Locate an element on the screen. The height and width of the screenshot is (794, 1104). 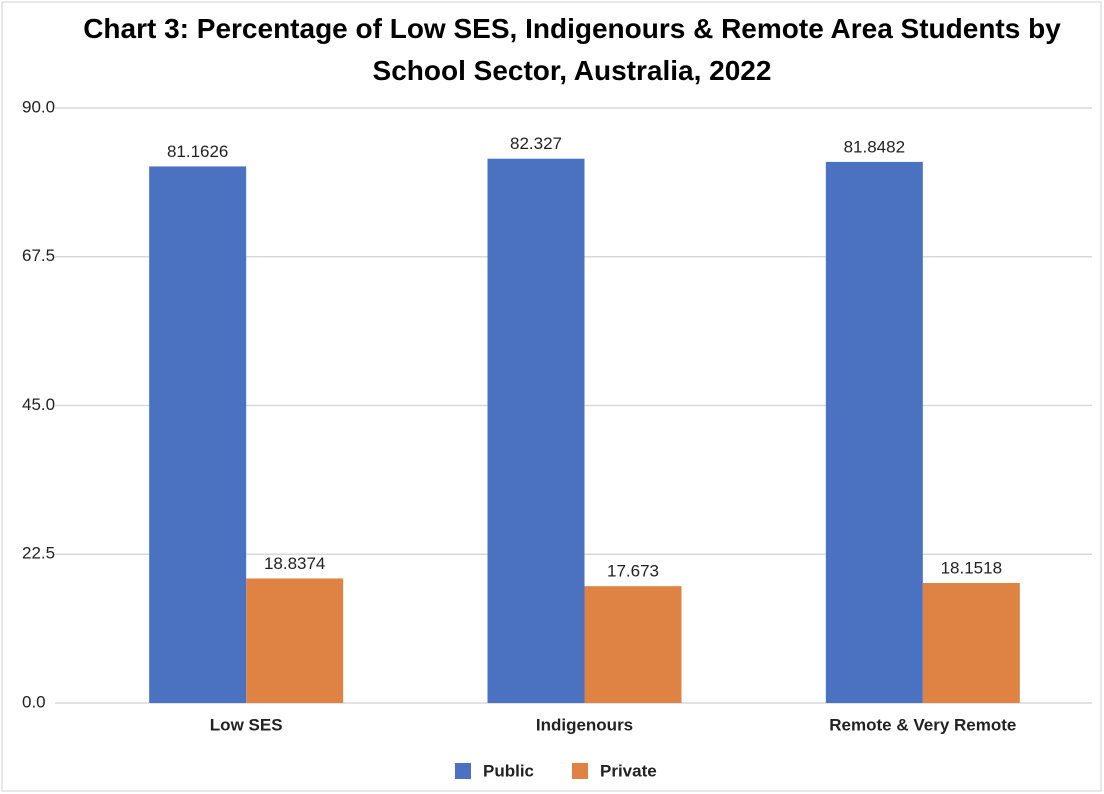
y-tick-label: 45.0 is located at coordinates (38, 404).